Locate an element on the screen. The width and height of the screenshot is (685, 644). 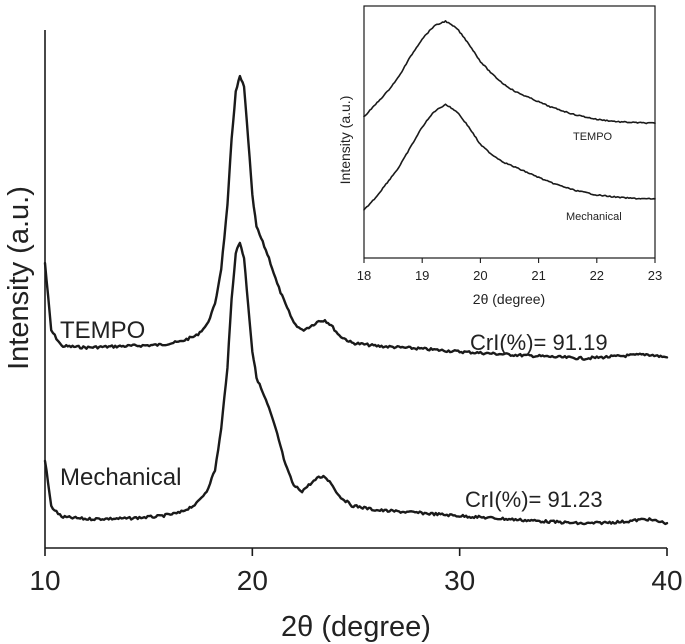
inset-label-mechanical: Mechanical is located at coordinates (594, 217).